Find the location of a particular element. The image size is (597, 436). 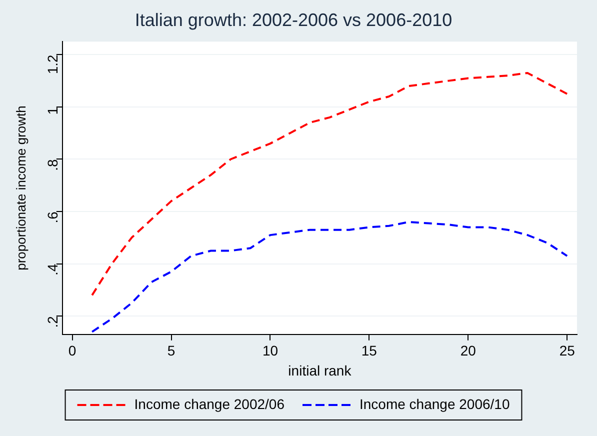

x-tick-label: 10 is located at coordinates (270, 350).